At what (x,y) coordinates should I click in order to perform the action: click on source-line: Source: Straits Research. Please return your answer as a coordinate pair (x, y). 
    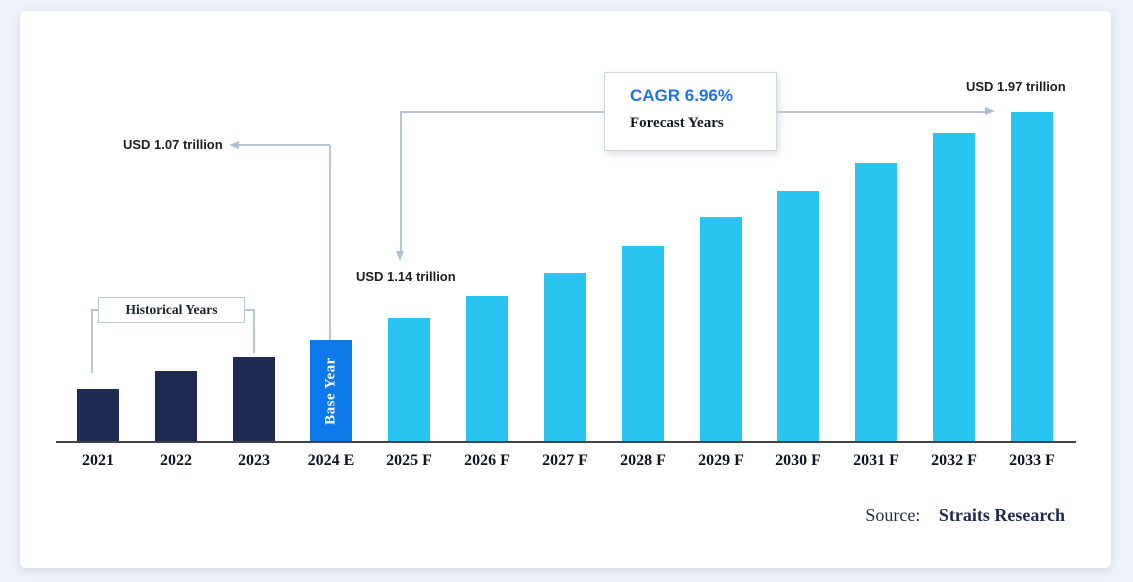
    Looking at the image, I should click on (965, 515).